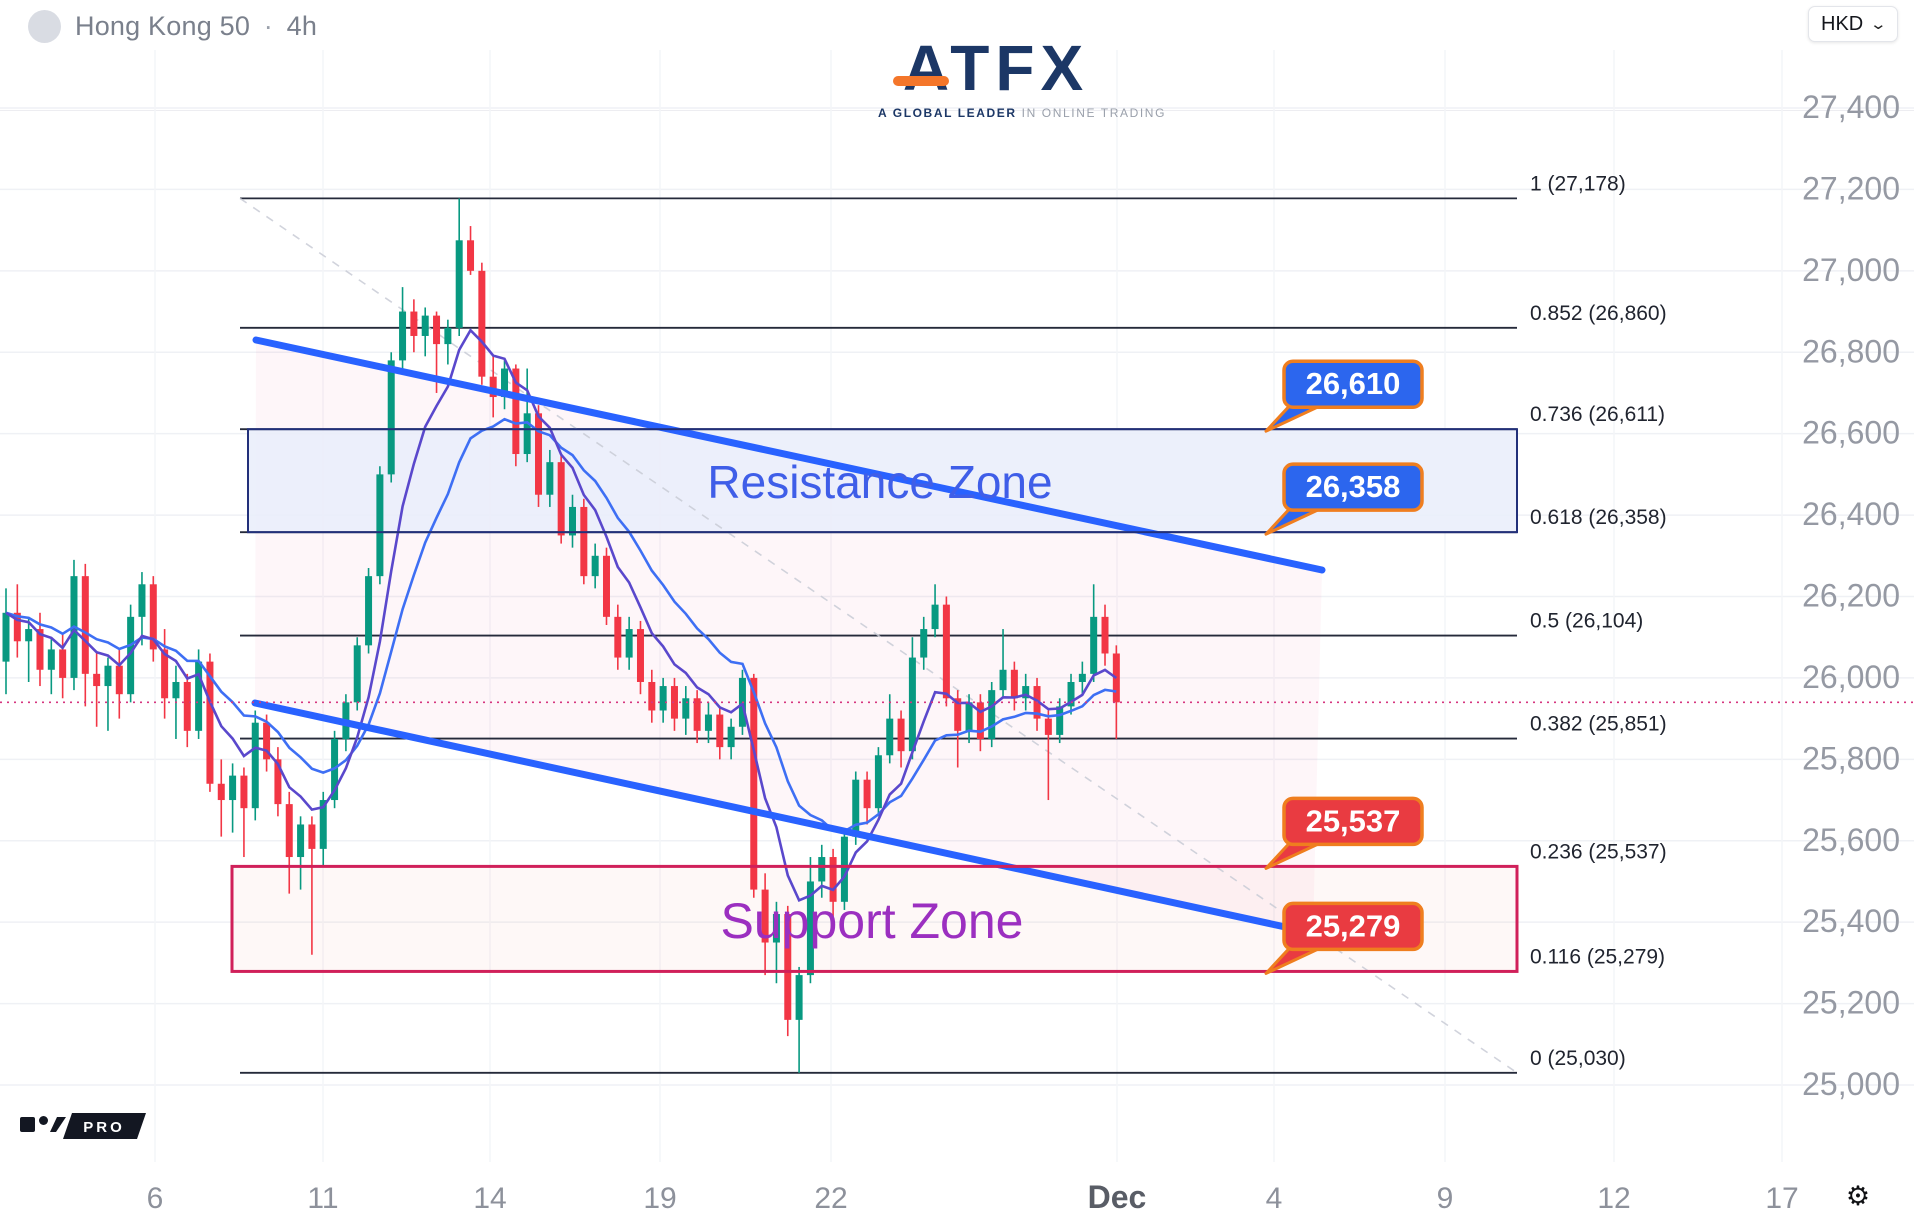 The height and width of the screenshot is (1225, 1914). Describe the element at coordinates (1851, 840) in the screenshot. I see `y-axis-label: 25,600` at that location.